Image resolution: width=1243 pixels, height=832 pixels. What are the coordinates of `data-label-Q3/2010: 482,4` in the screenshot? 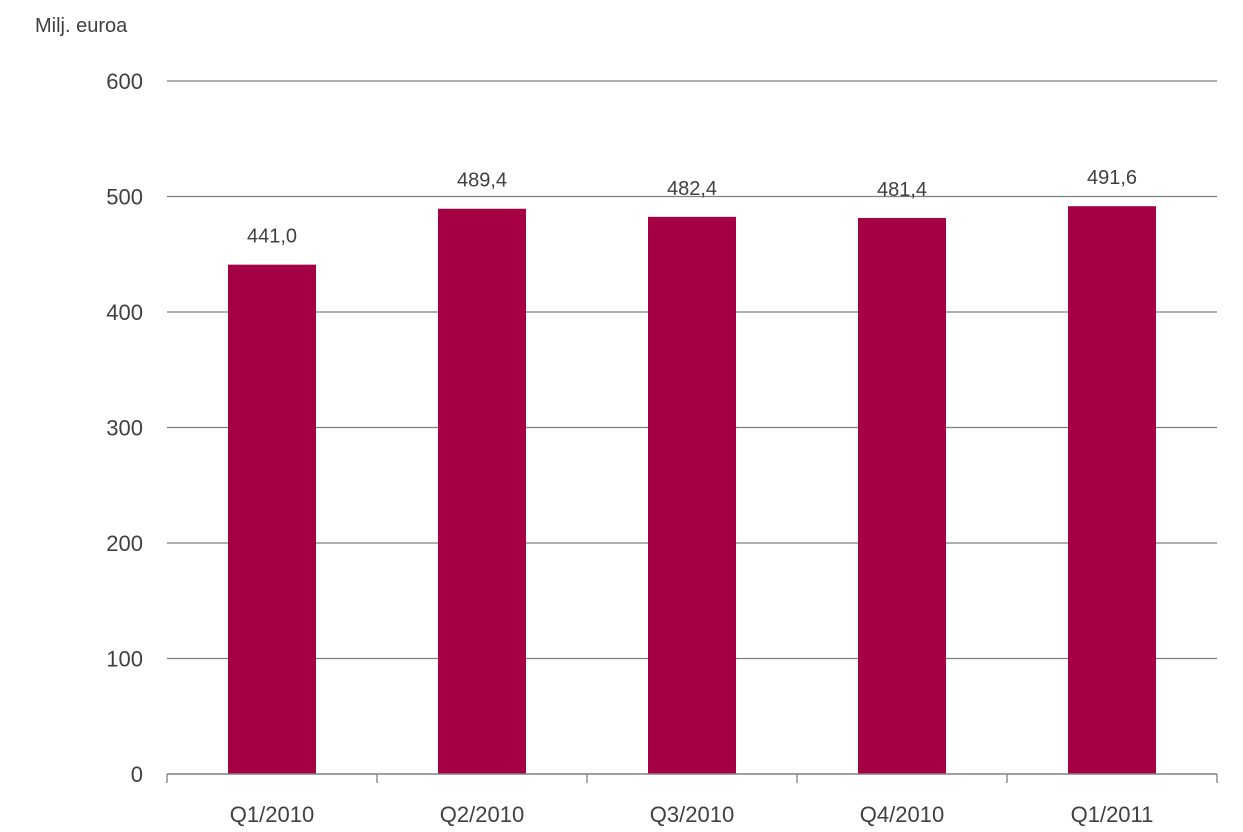 It's located at (692, 189).